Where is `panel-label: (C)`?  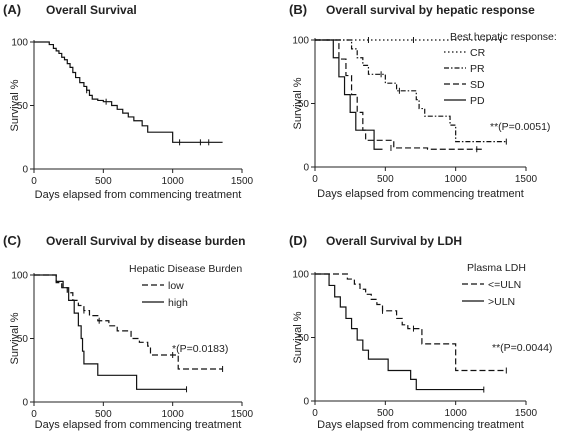 panel-label: (C) is located at coordinates (12, 240).